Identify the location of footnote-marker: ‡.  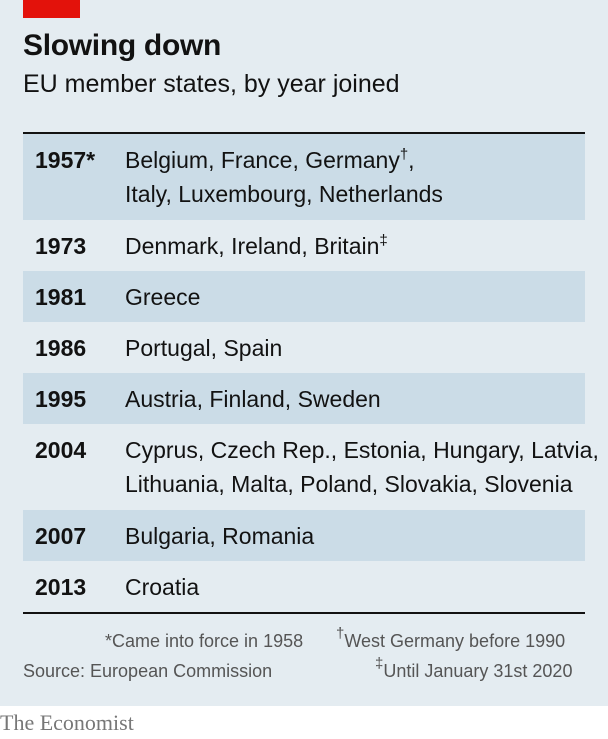
(383, 240).